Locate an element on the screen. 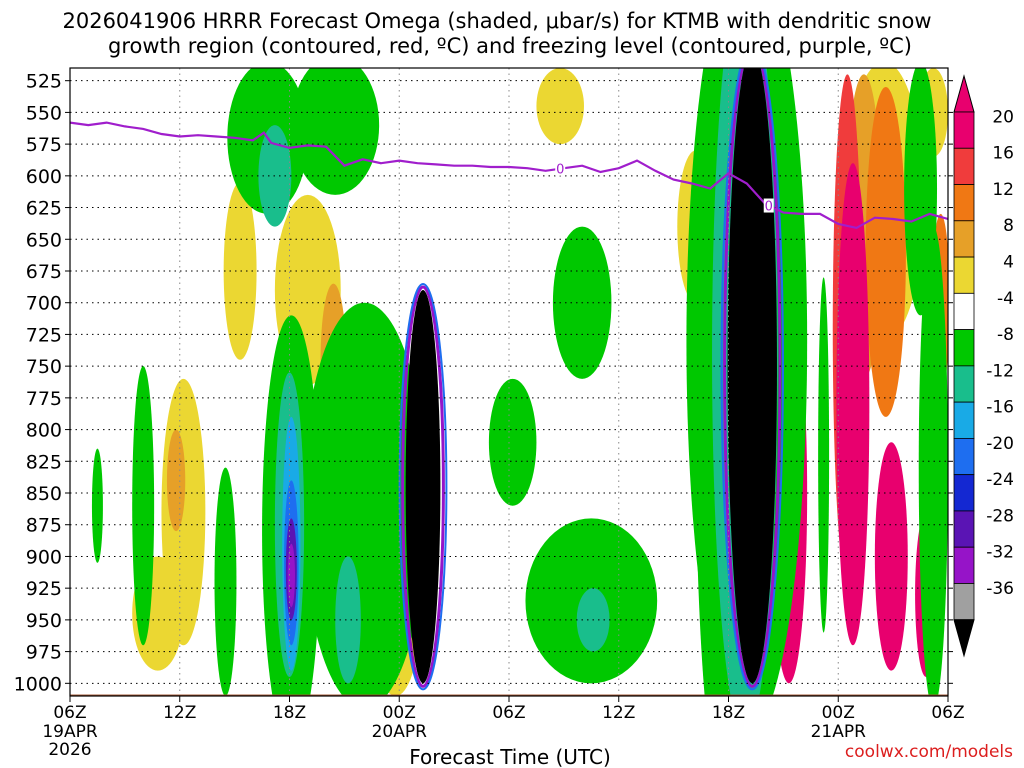 This screenshot has width=1024, height=768. y-tick-label: 650 is located at coordinates (44, 240).